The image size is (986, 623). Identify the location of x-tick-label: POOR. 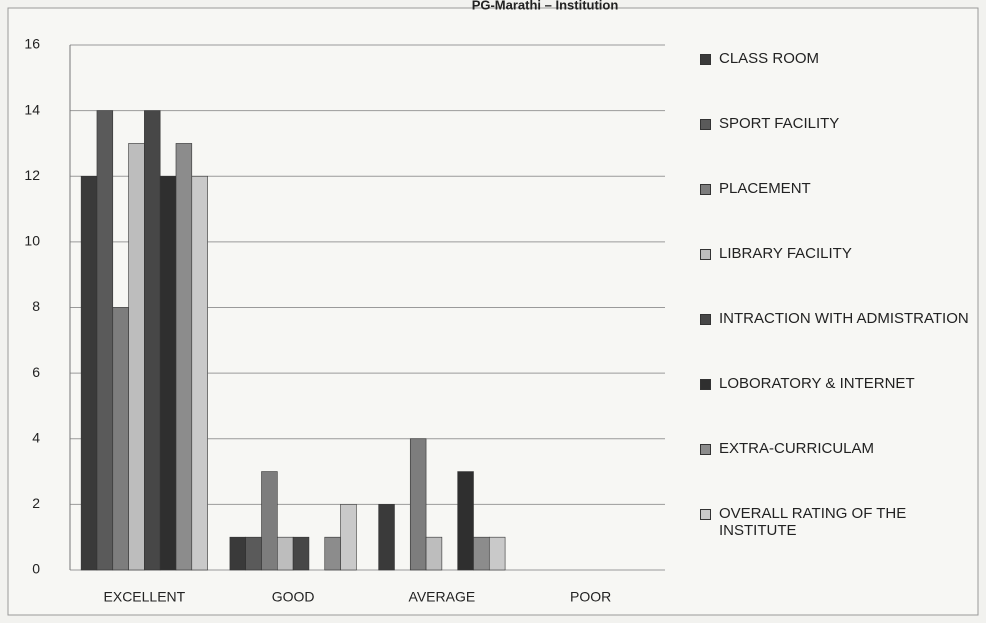
(590, 597).